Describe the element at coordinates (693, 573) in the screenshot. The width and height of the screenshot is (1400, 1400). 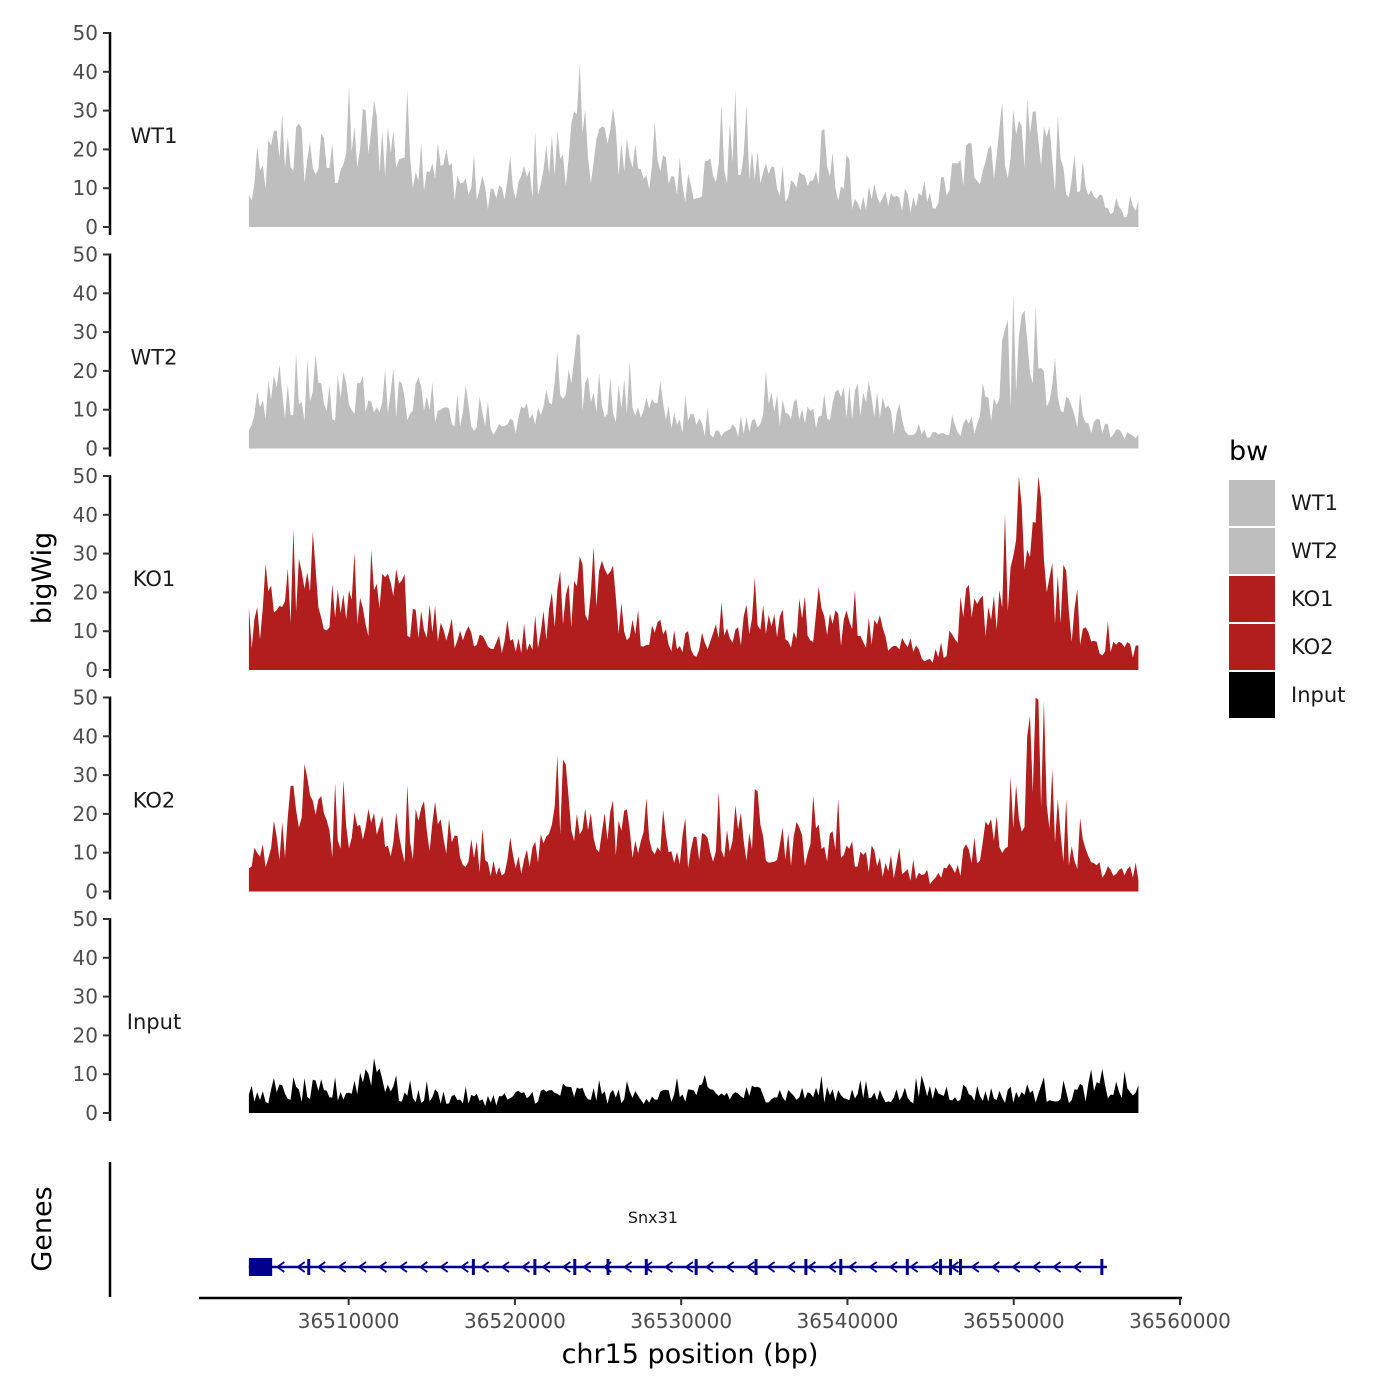
I see `signal-area-ko1` at that location.